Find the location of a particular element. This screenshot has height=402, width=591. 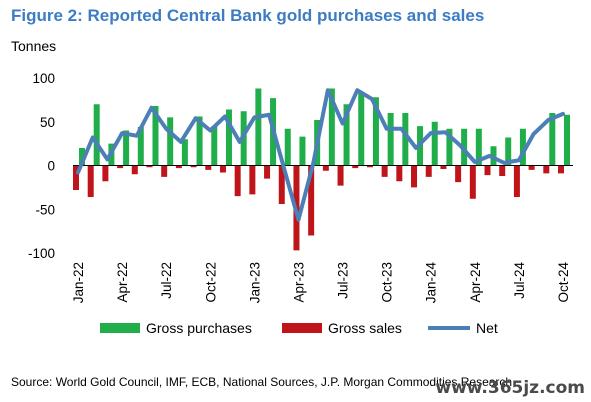

legend-label-purchases: Gross purchases is located at coordinates (199, 328).